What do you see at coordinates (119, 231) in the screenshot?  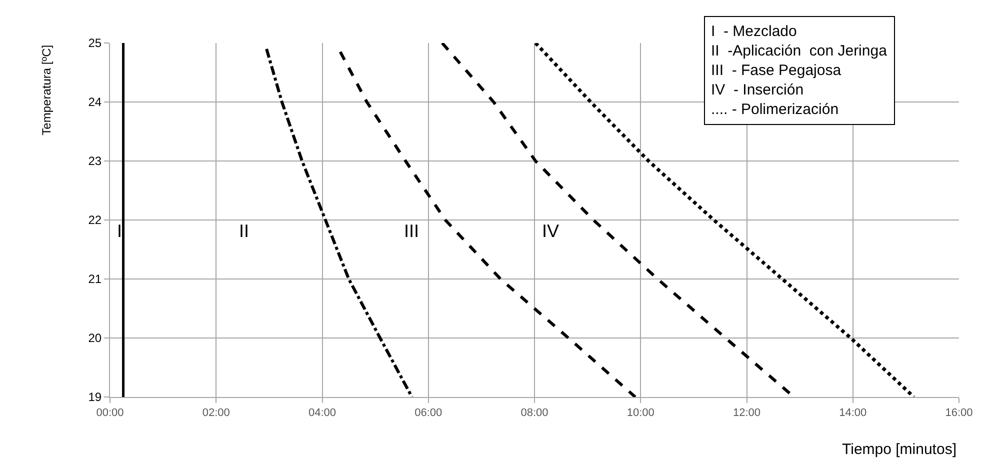 I see `annotation: I` at bounding box center [119, 231].